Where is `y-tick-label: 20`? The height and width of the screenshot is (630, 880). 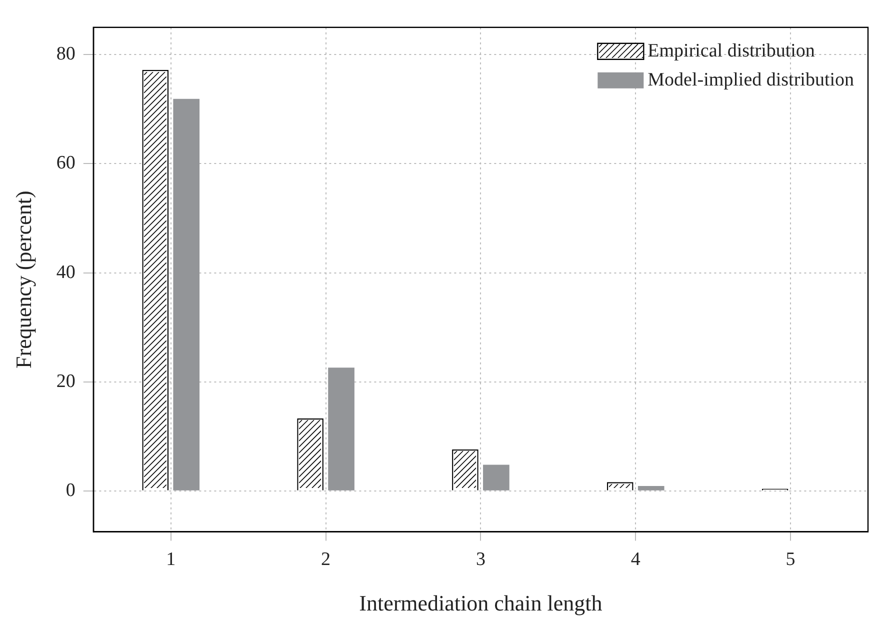 y-tick-label: 20 is located at coordinates (66, 381).